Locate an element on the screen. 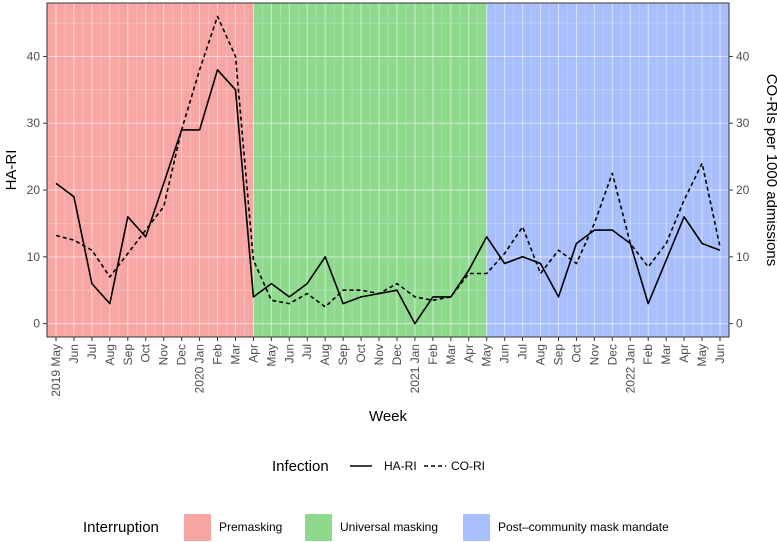 Image resolution: width=777 pixels, height=542 pixels. legend-label-interruption-2: Universal masking is located at coordinates (389, 527).